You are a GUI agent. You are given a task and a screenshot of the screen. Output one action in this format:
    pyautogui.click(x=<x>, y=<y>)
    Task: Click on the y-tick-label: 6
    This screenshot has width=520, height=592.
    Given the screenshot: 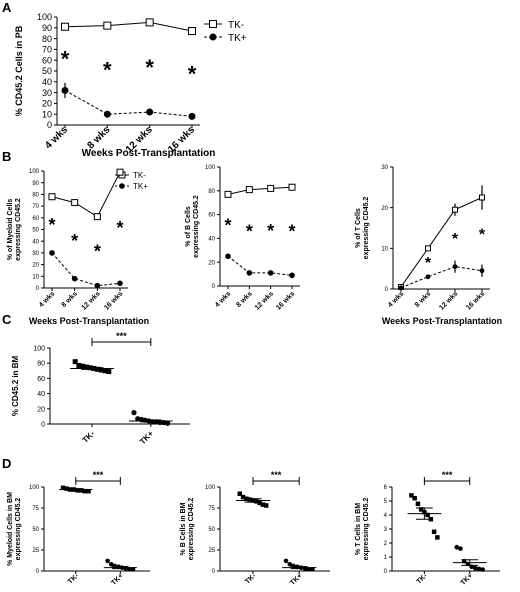 What is the action you would take?
    pyautogui.click(x=386, y=488)
    